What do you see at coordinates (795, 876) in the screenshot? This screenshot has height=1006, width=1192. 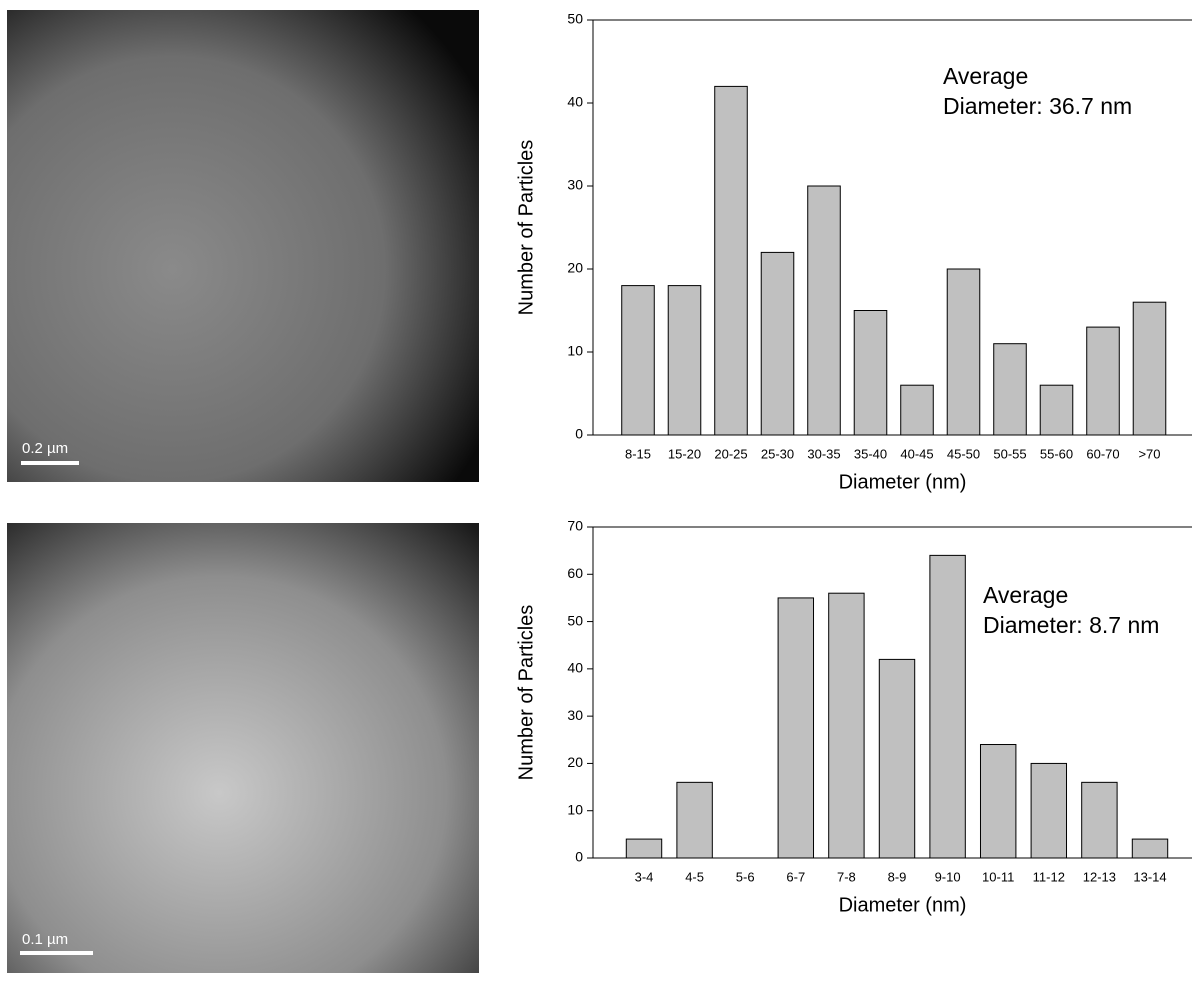 I see `x-tick-label: 6-7` at bounding box center [795, 876].